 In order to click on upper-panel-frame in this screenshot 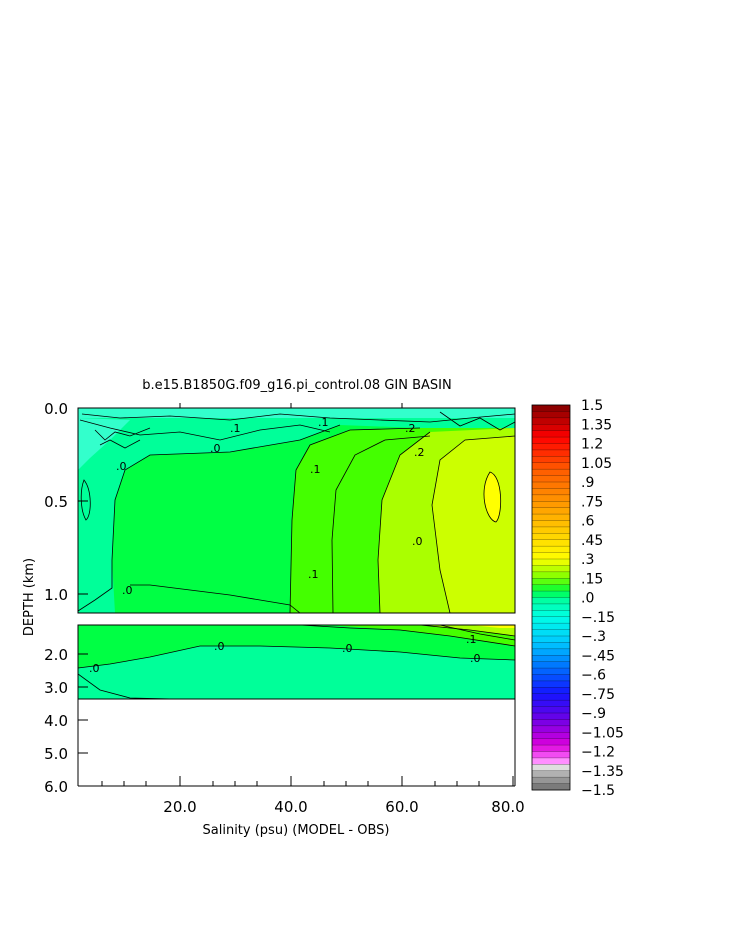, I will do `click(296, 510)`.